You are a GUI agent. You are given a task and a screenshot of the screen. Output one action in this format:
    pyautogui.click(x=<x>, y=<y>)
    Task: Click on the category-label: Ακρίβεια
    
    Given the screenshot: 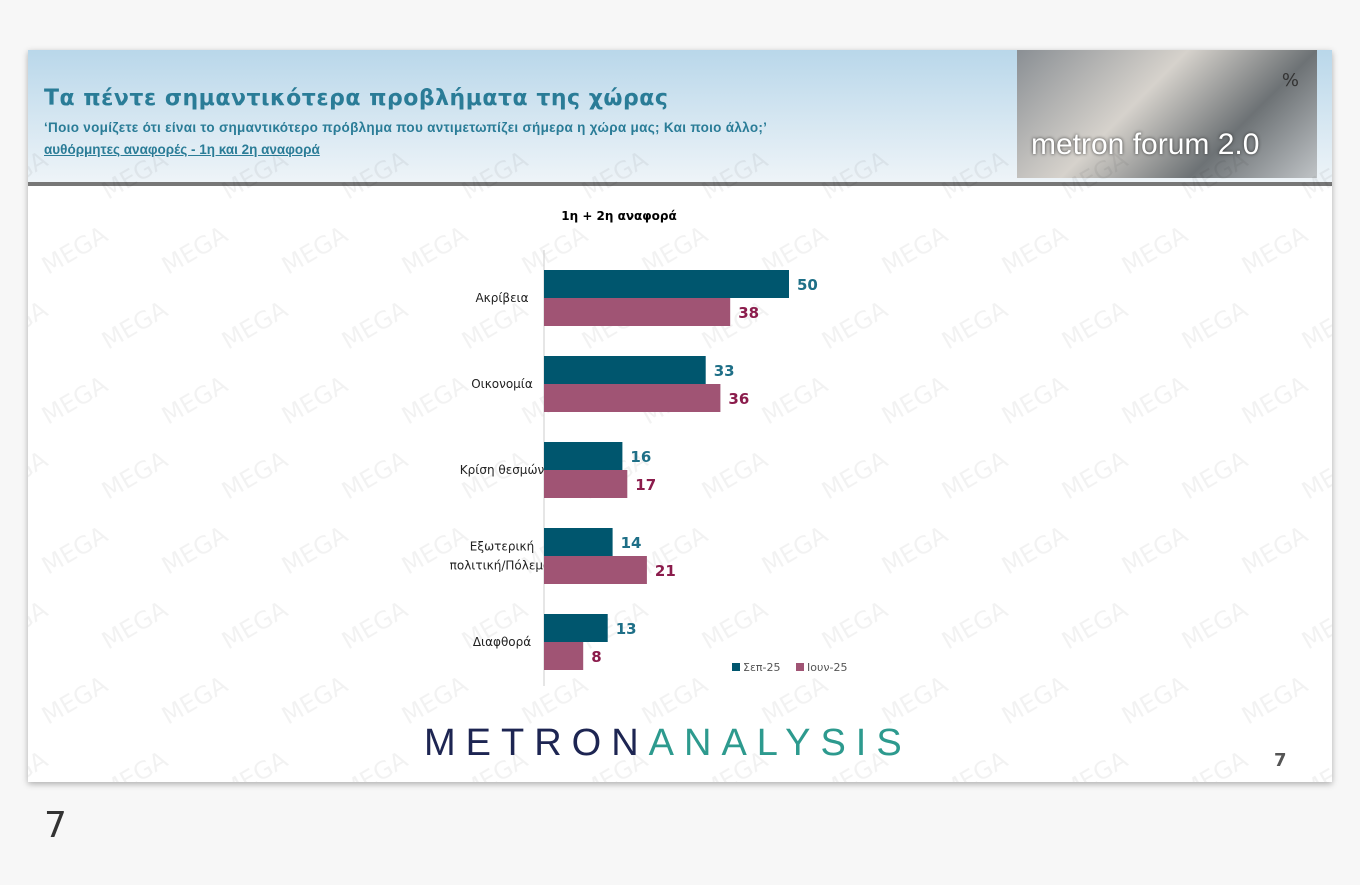 What is the action you would take?
    pyautogui.click(x=501, y=298)
    